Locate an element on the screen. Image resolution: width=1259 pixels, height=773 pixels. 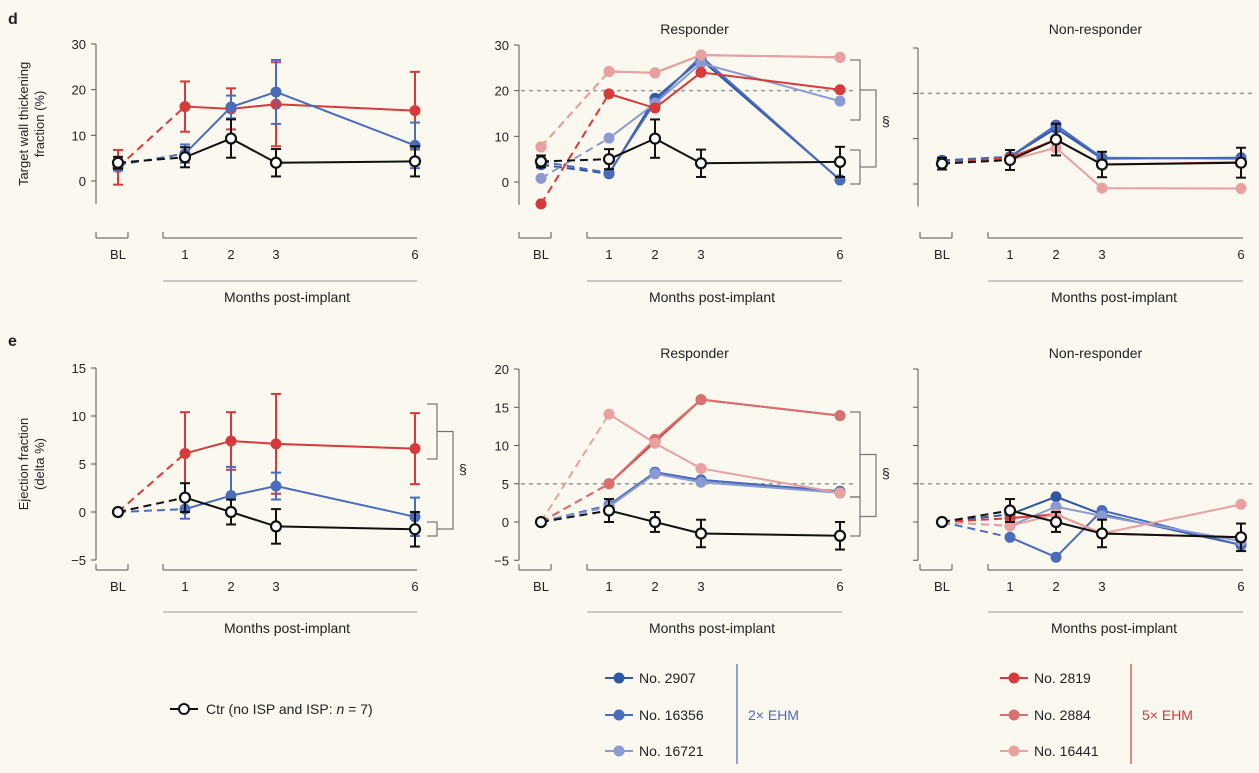
y-tick-label: −5 is located at coordinates (78, 560).